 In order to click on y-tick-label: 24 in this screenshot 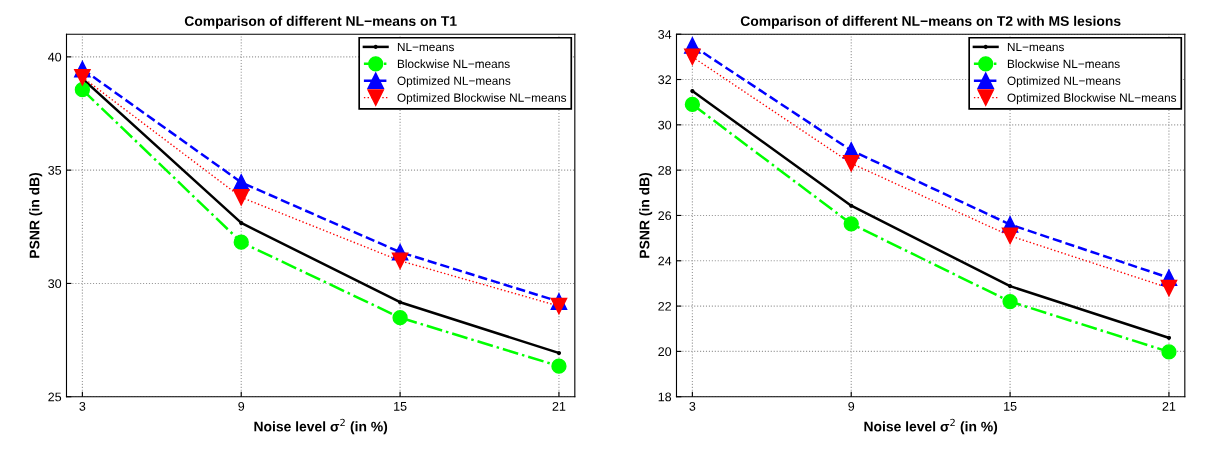, I will do `click(665, 261)`.